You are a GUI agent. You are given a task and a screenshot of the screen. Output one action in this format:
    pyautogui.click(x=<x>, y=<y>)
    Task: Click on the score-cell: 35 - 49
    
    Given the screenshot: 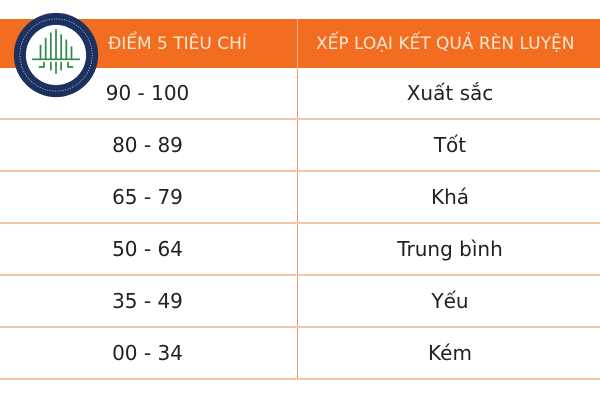 What is the action you would take?
    pyautogui.click(x=149, y=301)
    